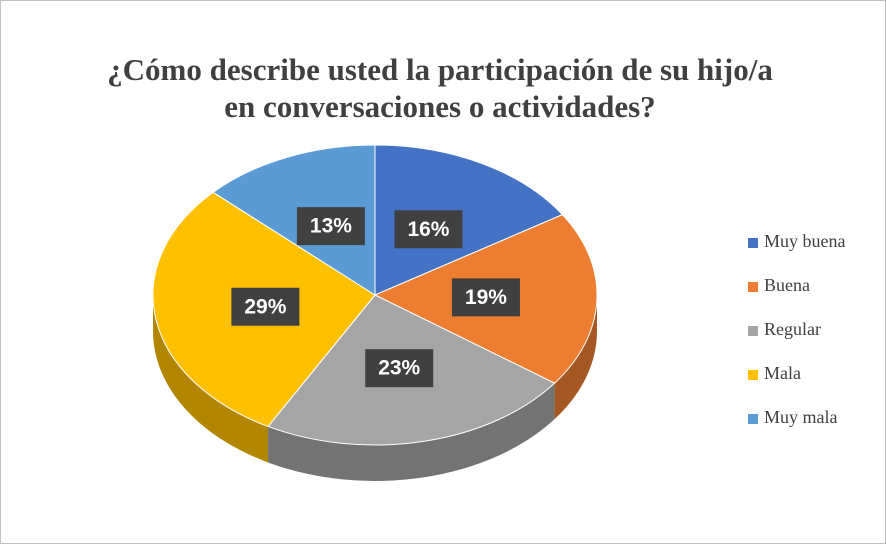 The image size is (886, 544). What do you see at coordinates (439, 106) in the screenshot?
I see `chart-title: en conversaciones o actividades?` at bounding box center [439, 106].